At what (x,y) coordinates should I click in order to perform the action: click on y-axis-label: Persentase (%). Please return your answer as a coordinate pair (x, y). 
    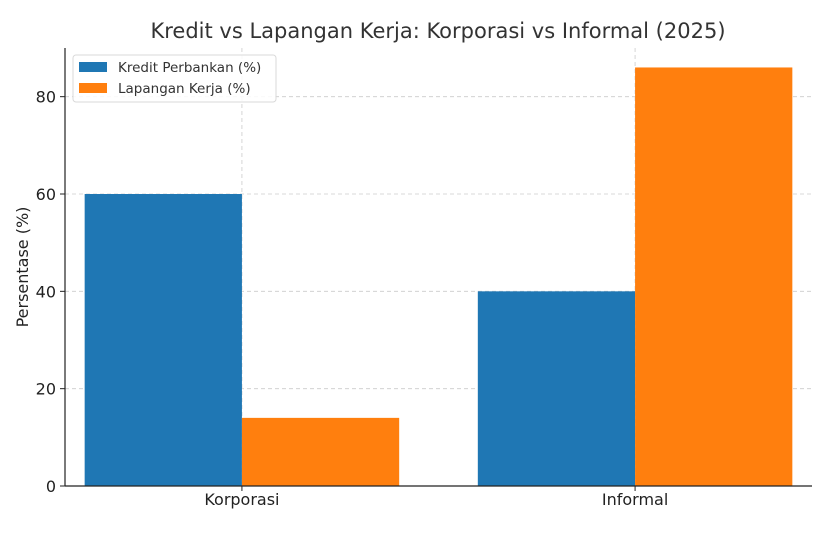
    Looking at the image, I should click on (22, 267).